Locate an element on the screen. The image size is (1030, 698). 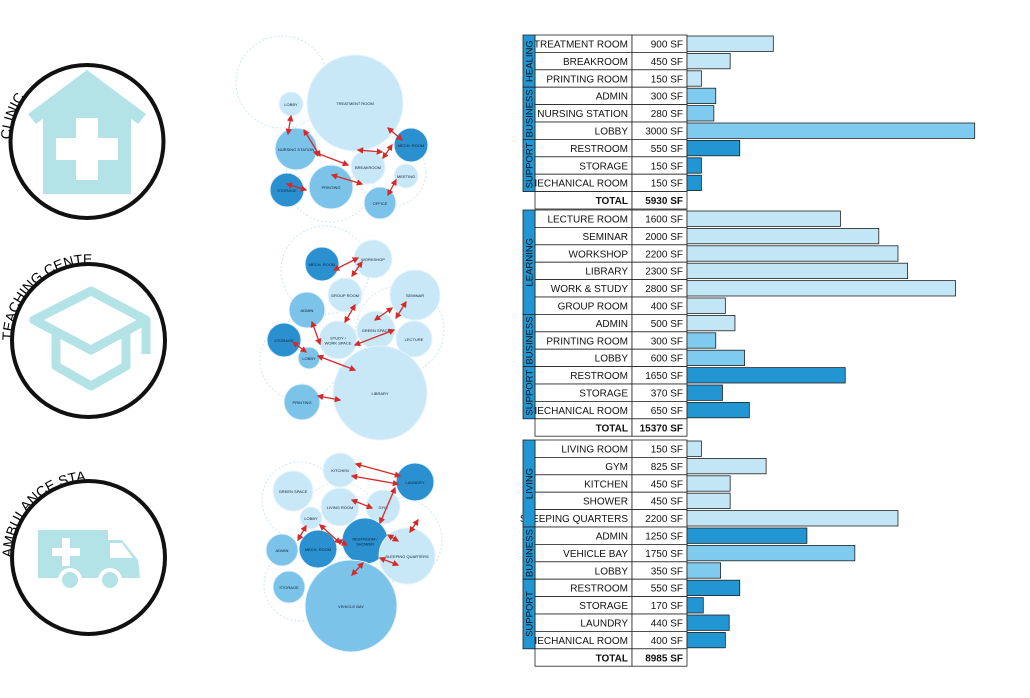
room-area: 280 SF is located at coordinates (667, 114).